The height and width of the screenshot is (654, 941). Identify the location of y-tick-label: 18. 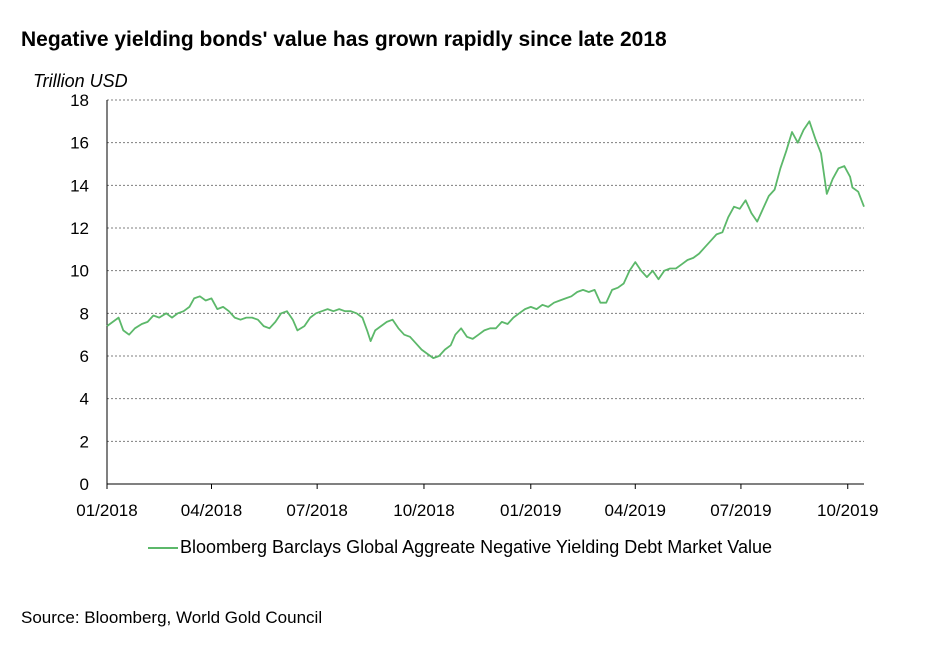
(79, 100).